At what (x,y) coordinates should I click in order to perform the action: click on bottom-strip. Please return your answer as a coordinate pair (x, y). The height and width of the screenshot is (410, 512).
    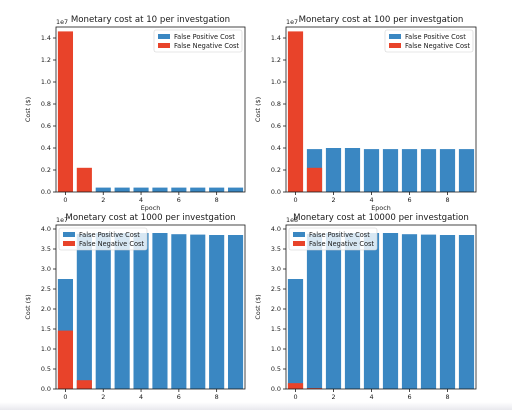
    Looking at the image, I should click on (256, 406).